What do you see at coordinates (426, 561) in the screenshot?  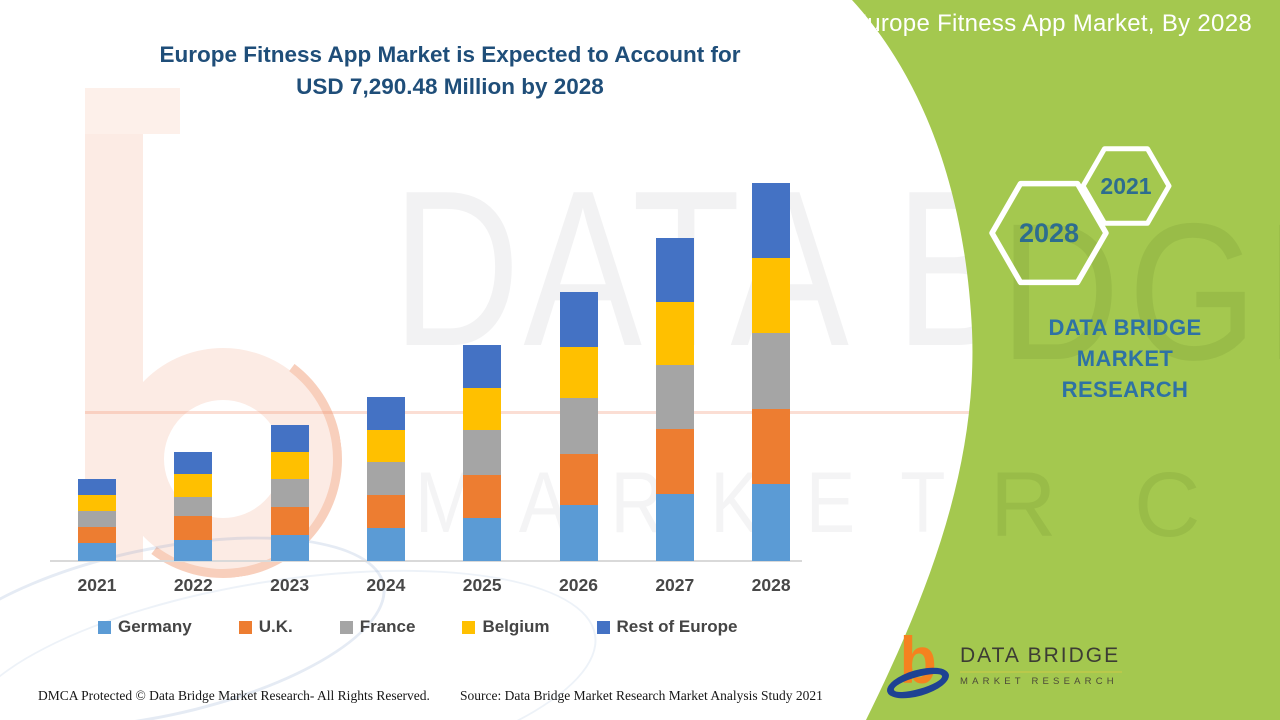 I see `x-axis-line` at bounding box center [426, 561].